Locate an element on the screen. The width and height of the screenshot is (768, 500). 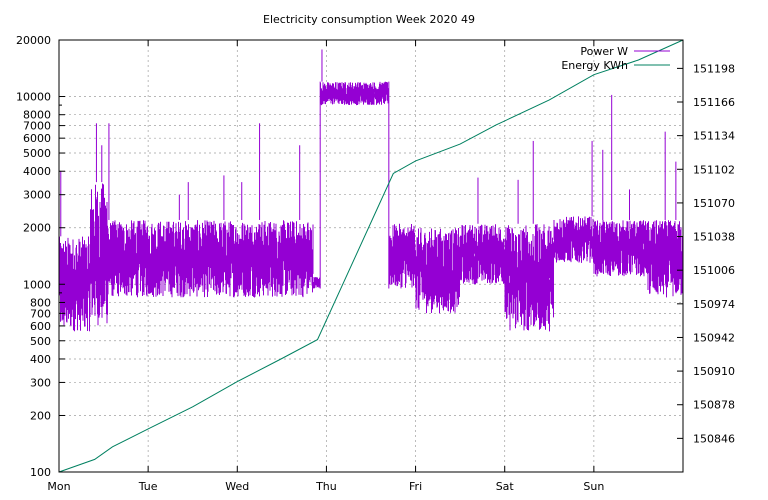
left-tick-label: 300 is located at coordinates (40, 382).